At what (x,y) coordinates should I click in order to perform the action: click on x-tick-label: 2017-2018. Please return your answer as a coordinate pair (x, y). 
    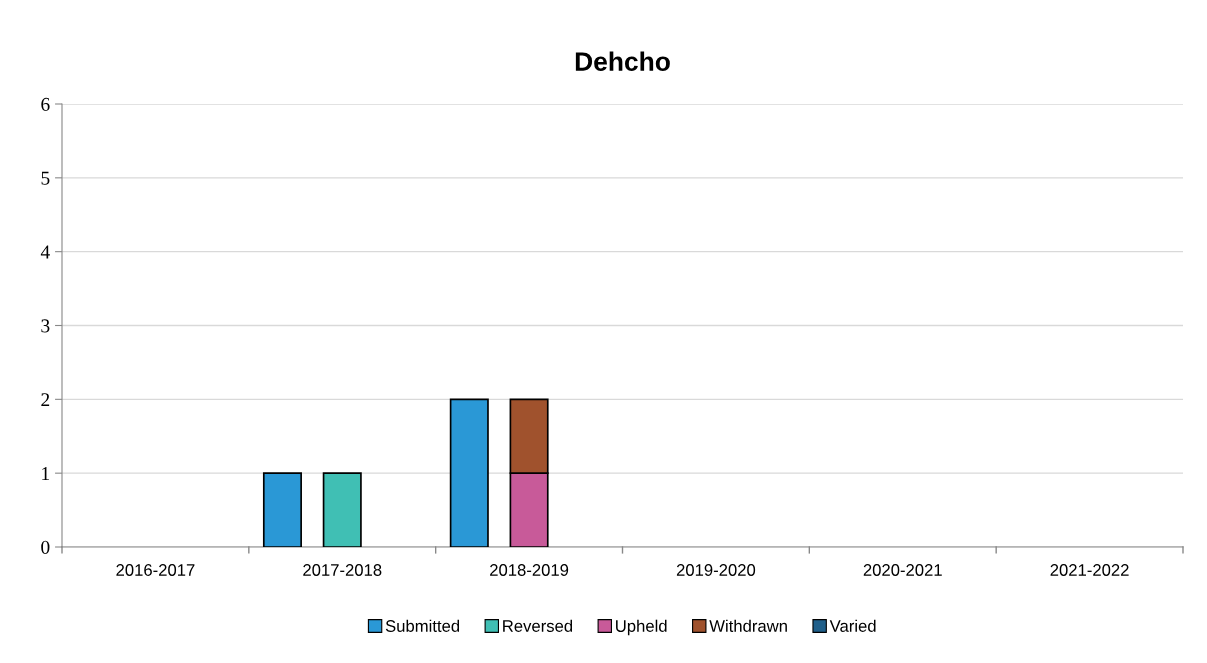
    Looking at the image, I should click on (342, 570).